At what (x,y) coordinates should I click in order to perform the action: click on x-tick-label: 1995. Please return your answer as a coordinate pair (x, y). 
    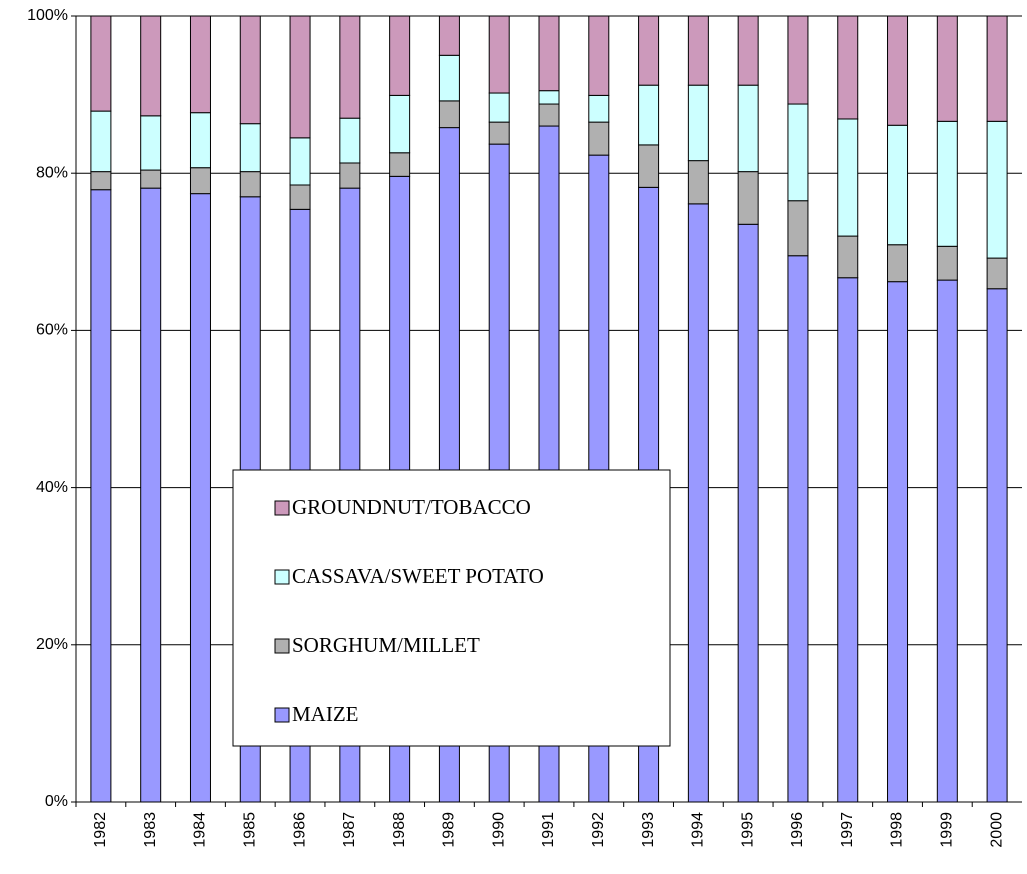
    Looking at the image, I should click on (747, 830).